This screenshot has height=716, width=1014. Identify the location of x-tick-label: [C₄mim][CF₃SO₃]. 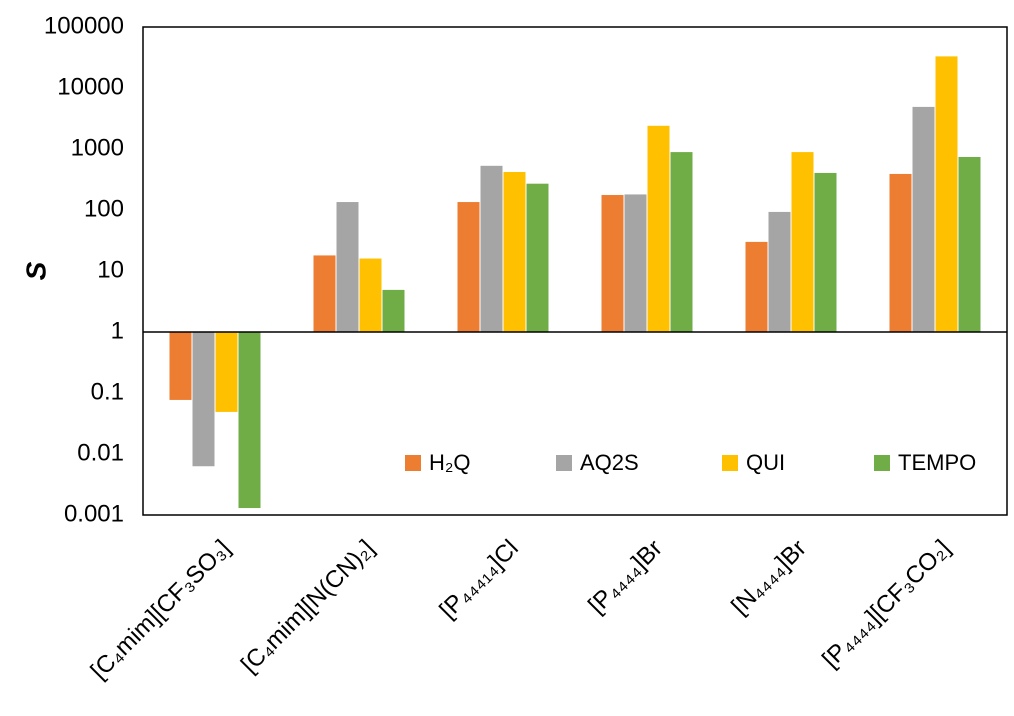
(161, 610).